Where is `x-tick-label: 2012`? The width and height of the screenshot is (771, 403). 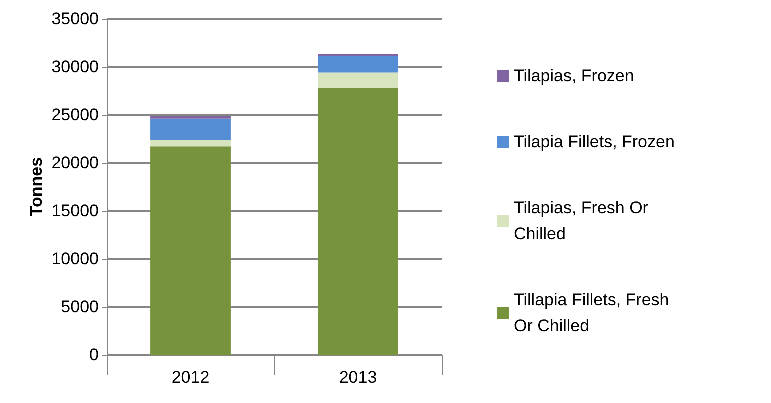 x-tick-label: 2012 is located at coordinates (191, 377).